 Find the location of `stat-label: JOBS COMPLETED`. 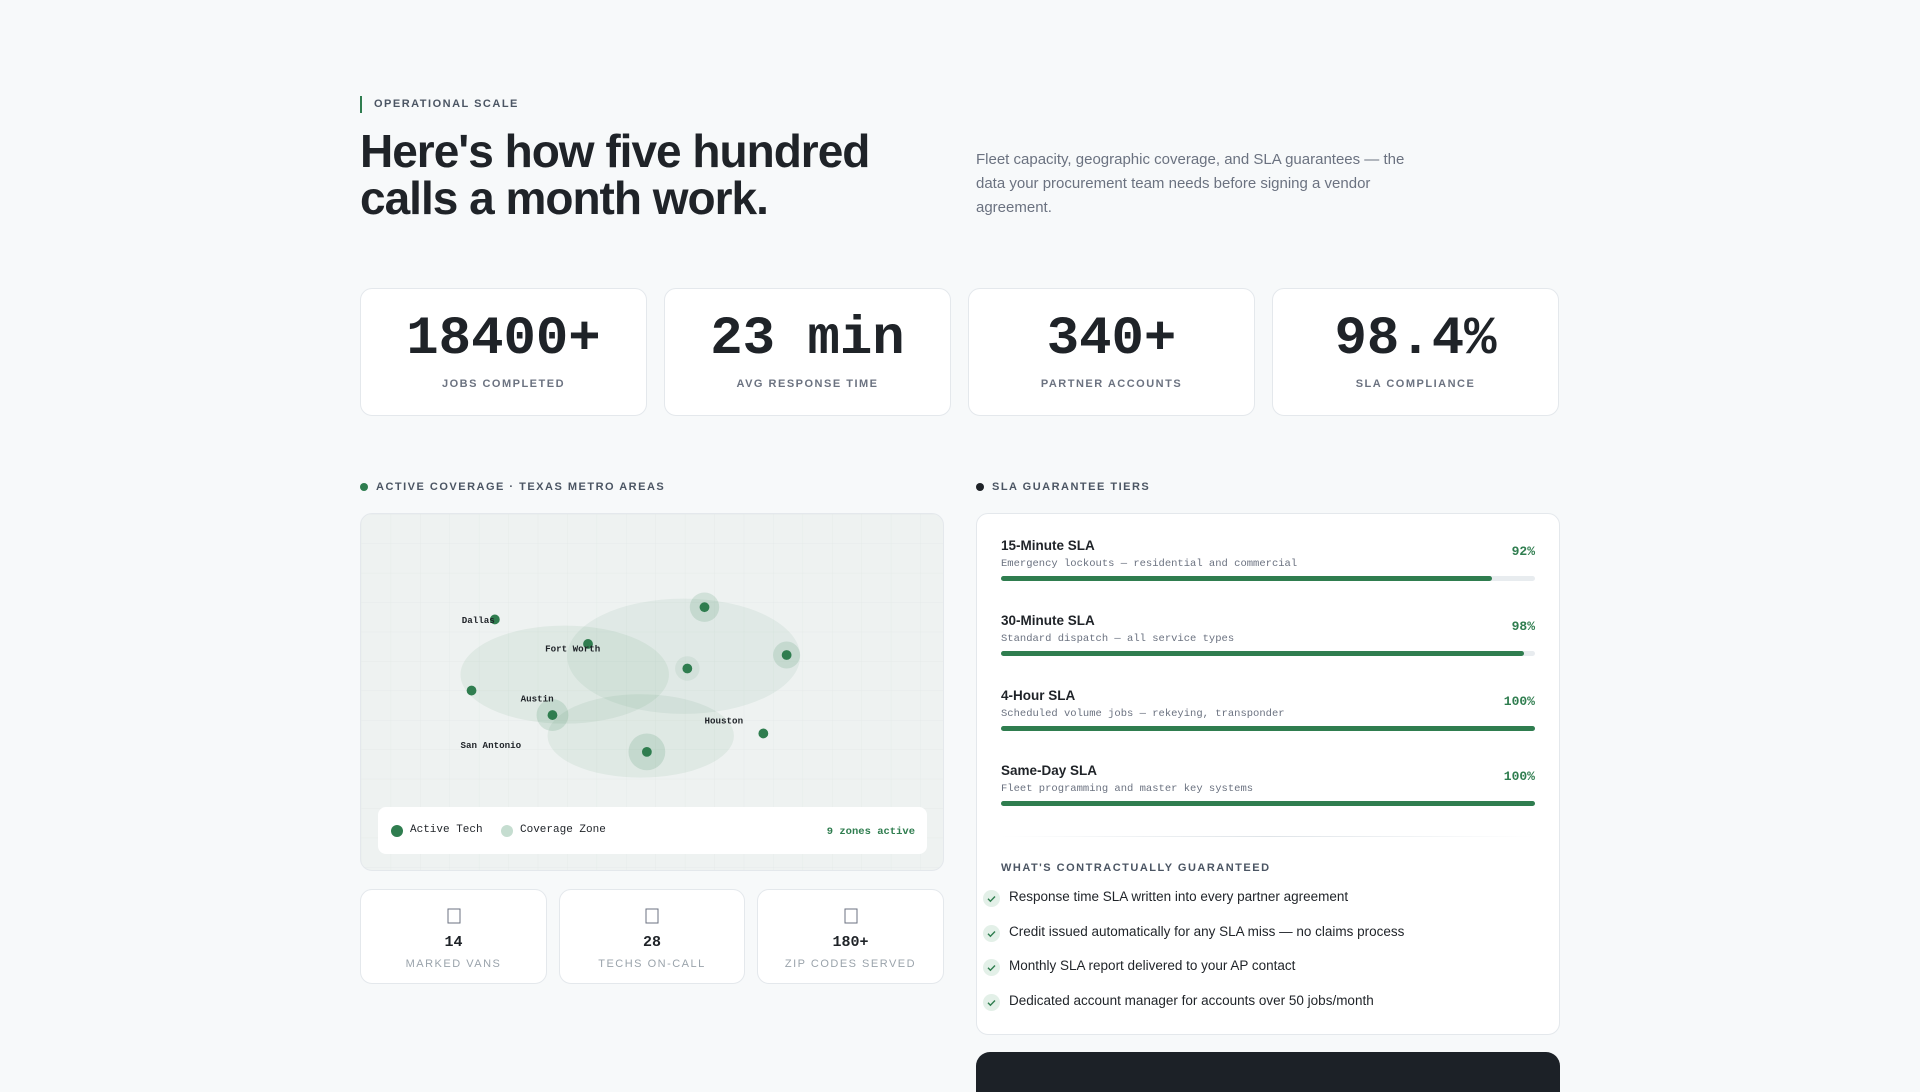

stat-label: JOBS COMPLETED is located at coordinates (503, 384).